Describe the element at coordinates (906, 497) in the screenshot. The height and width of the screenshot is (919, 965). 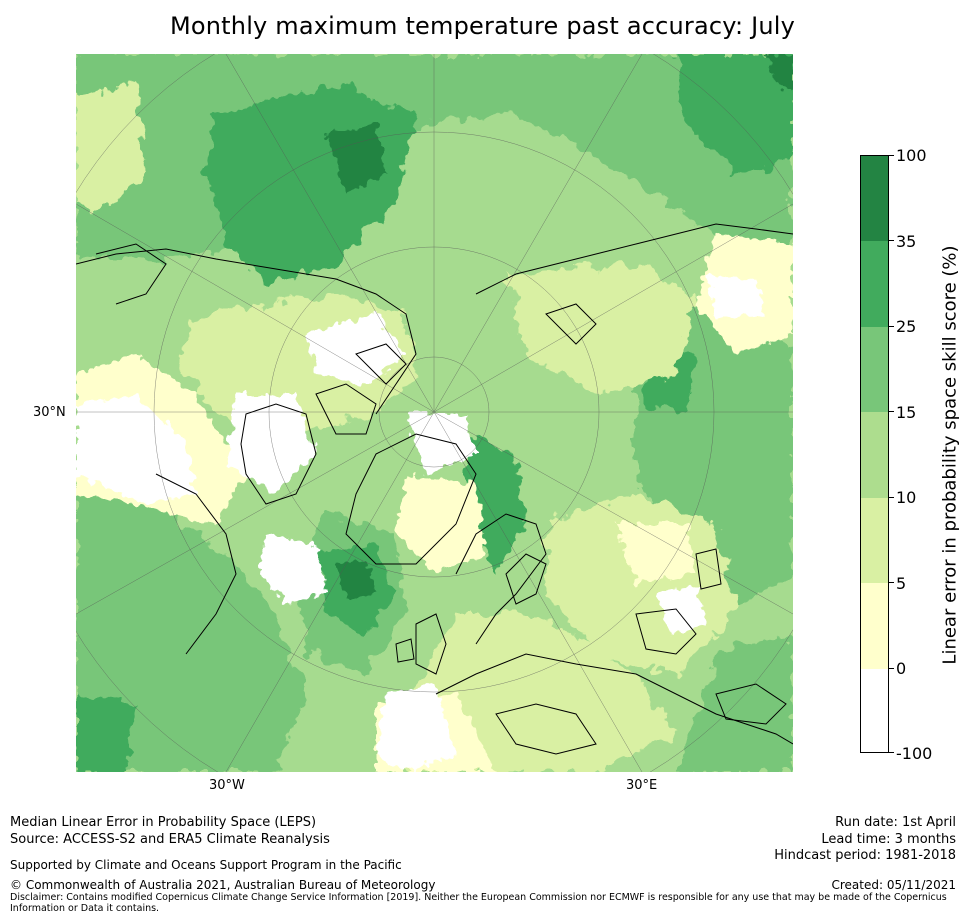
I see `colorbar-tick-10: 10` at that location.